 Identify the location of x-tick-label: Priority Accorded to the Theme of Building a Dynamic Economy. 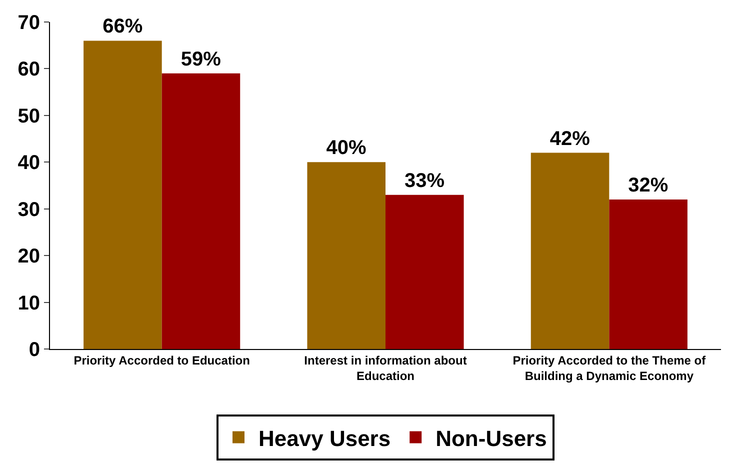
(609, 368).